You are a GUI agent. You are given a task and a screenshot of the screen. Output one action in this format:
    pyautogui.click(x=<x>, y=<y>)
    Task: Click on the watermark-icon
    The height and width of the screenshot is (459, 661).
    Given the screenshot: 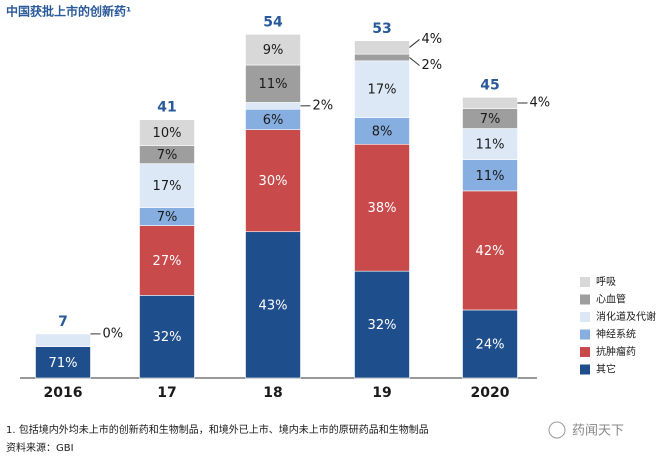 What is the action you would take?
    pyautogui.click(x=557, y=430)
    